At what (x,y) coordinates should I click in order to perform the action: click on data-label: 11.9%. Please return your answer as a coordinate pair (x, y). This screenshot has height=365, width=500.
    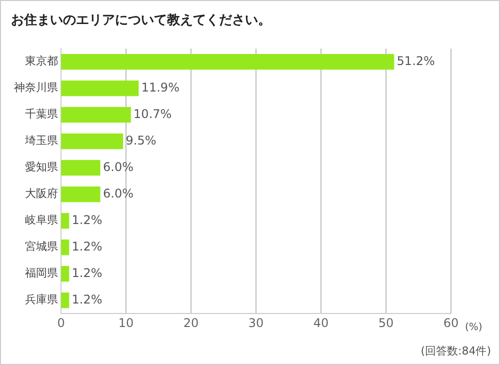
    Looking at the image, I should click on (160, 87).